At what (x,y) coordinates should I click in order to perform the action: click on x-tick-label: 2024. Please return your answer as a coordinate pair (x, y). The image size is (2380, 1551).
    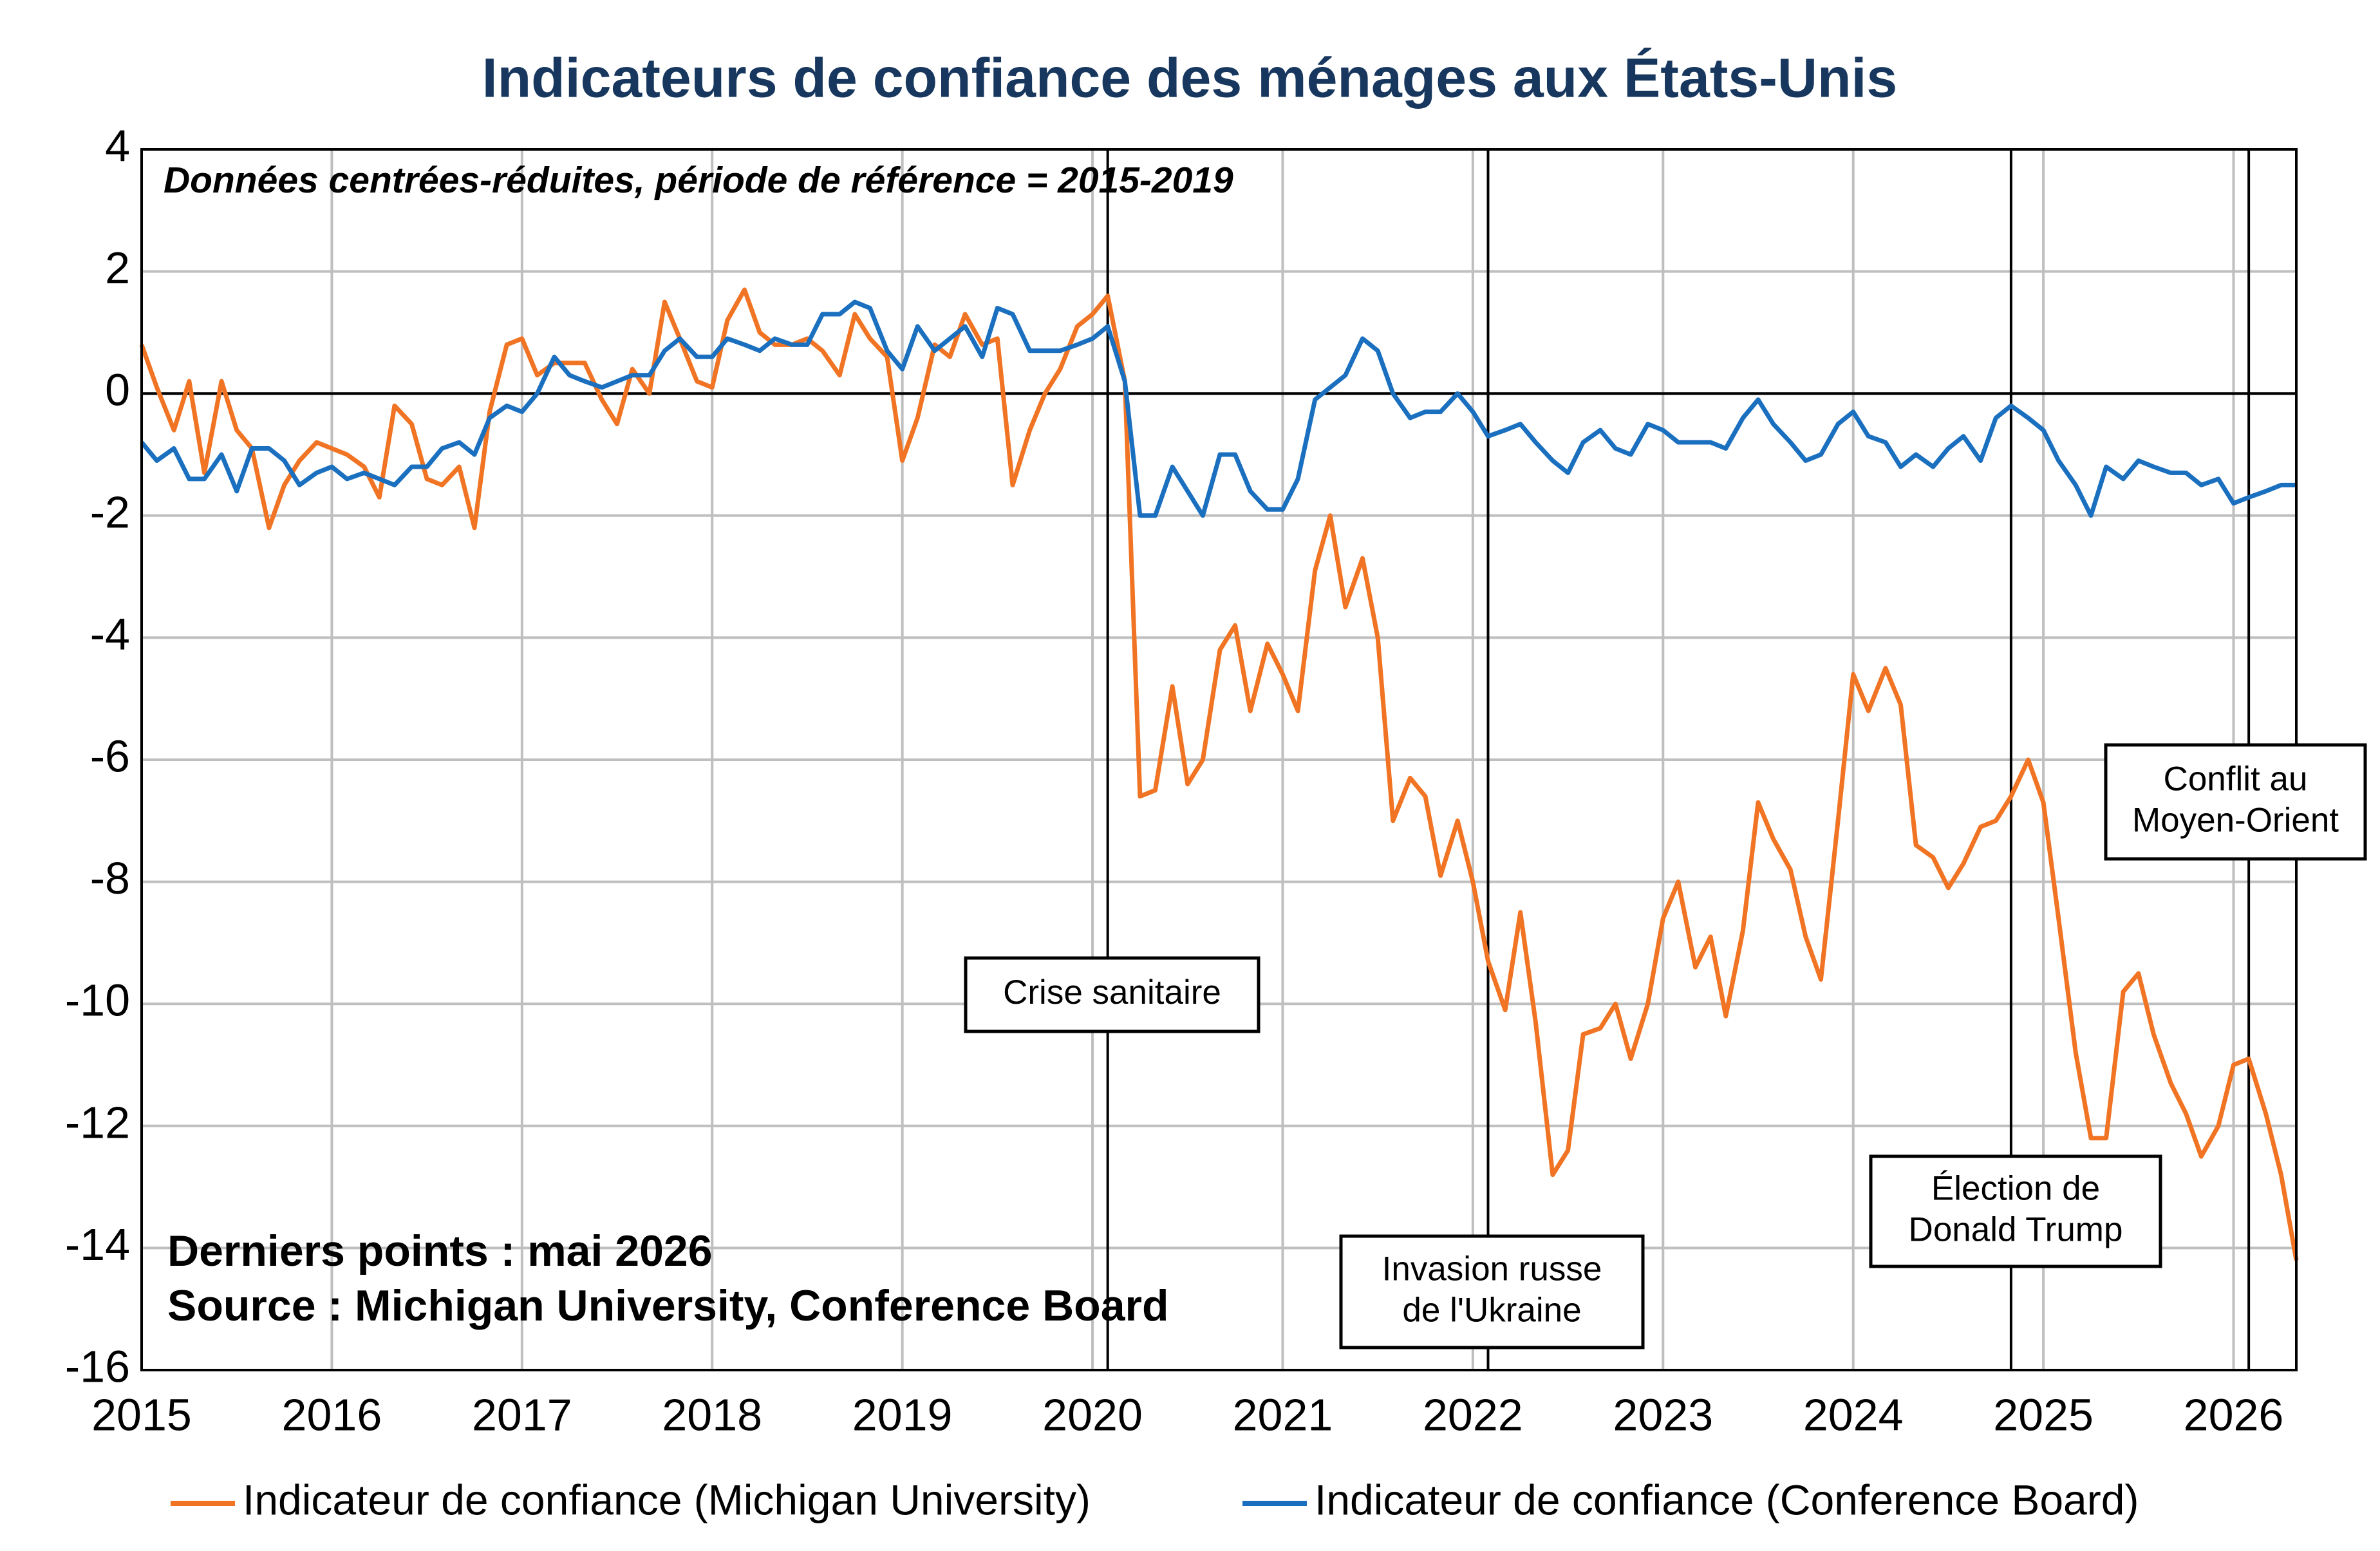
    Looking at the image, I should click on (1853, 1414).